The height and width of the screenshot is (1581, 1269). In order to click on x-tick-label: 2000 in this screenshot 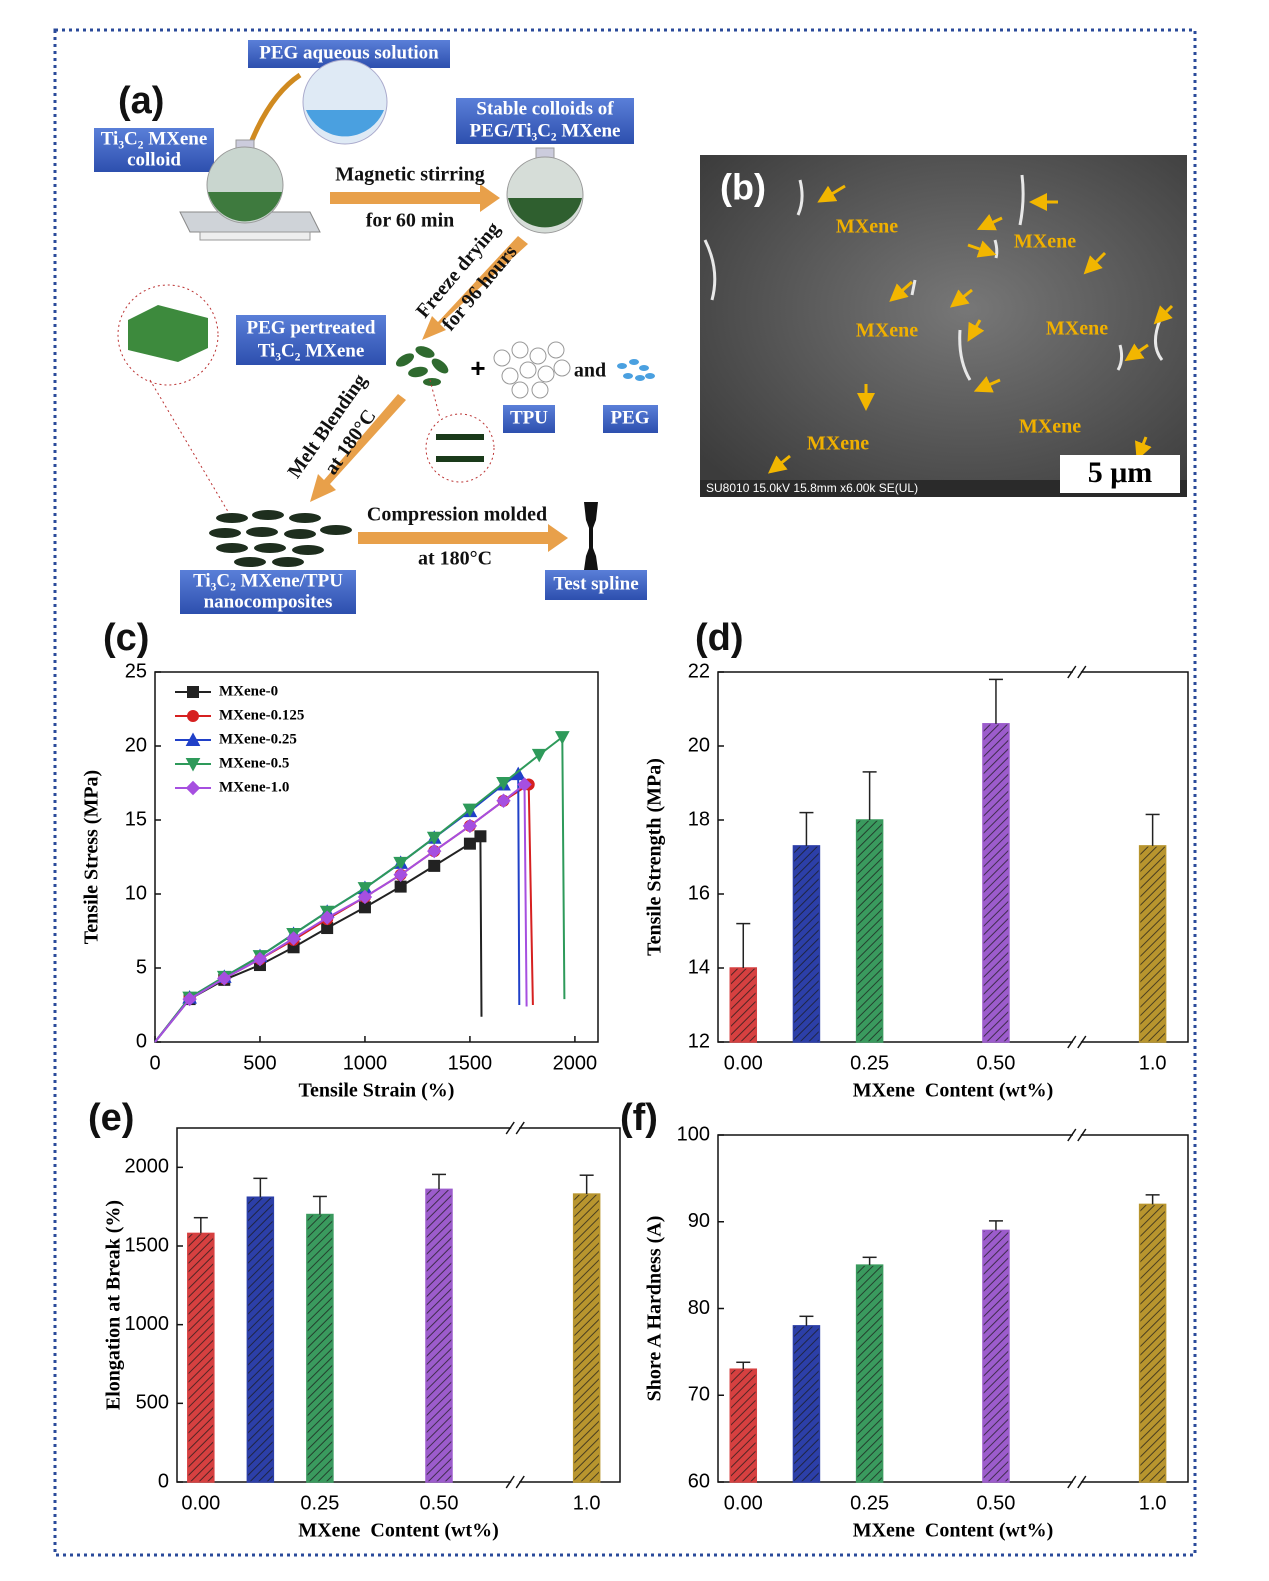, I will do `click(575, 1063)`.